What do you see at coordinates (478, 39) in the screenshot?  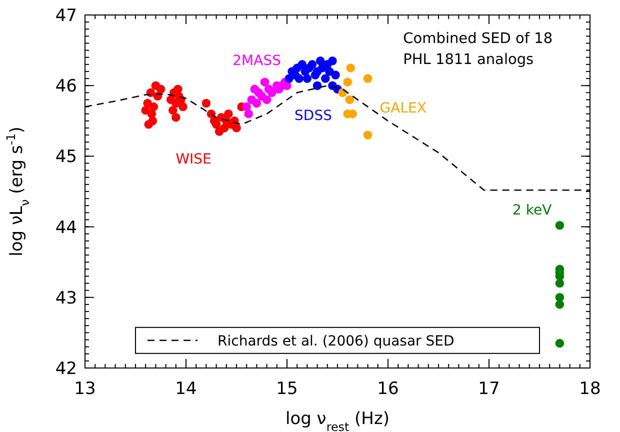 I see `annotation: Combined SED of 18` at bounding box center [478, 39].